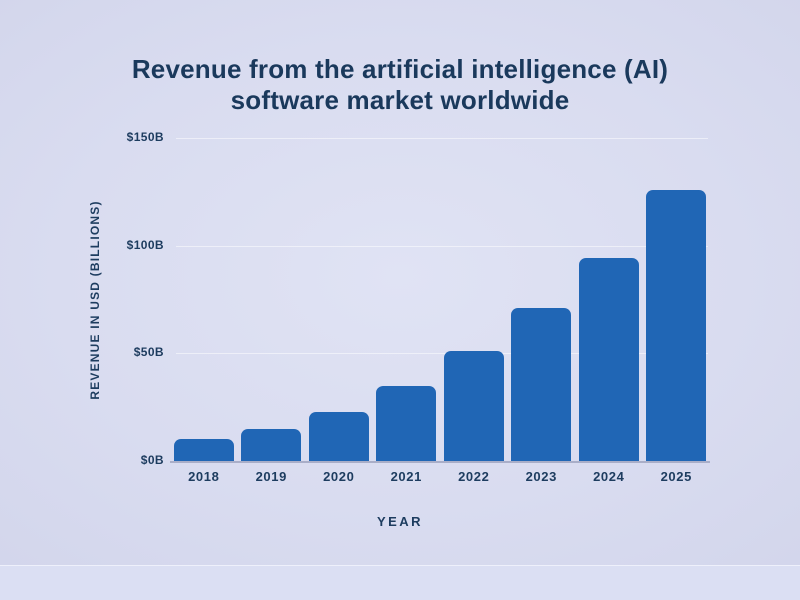 This screenshot has height=600, width=800. I want to click on y-tick-label-50b: $50B, so click(148, 352).